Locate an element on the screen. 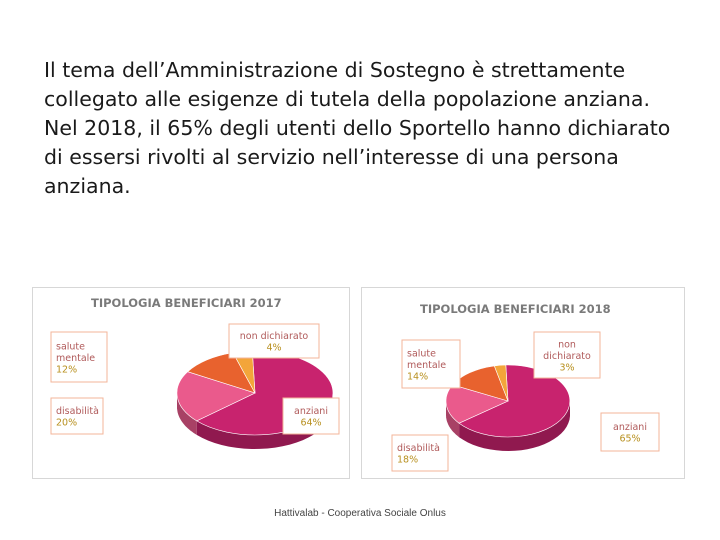 The width and height of the screenshot is (720, 540). slice-value-label: 14% is located at coordinates (417, 376).